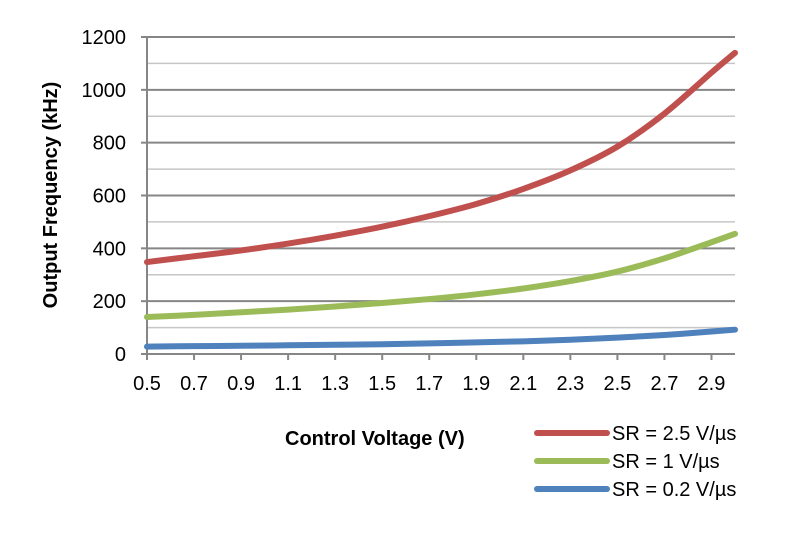 The height and width of the screenshot is (550, 800). Describe the element at coordinates (674, 434) in the screenshot. I see `legend-label-0: SR = 2.5 V/µs` at that location.